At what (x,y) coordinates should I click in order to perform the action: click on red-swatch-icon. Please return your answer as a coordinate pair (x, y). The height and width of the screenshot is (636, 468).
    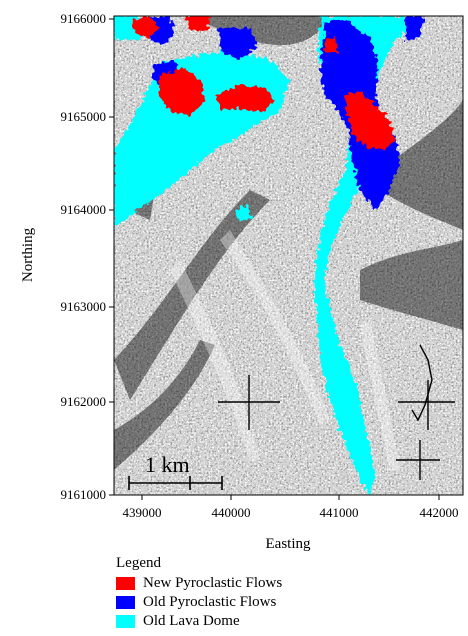
    Looking at the image, I should click on (125, 583).